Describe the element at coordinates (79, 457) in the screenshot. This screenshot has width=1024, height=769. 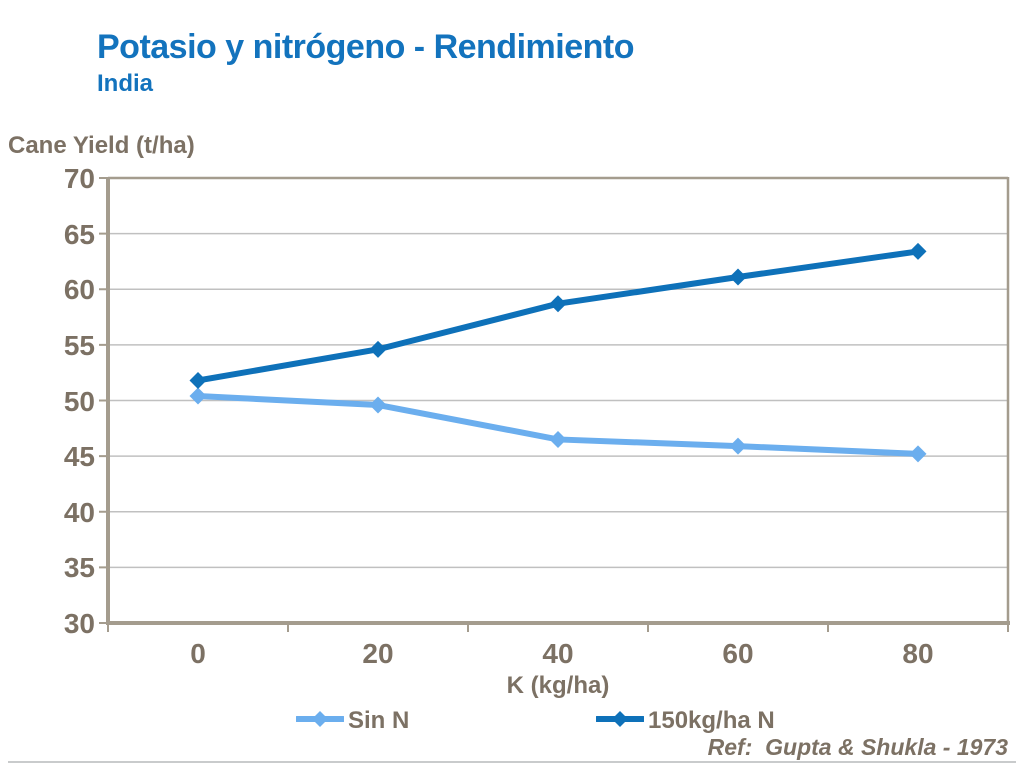
I see `y-tick-label: 45` at that location.